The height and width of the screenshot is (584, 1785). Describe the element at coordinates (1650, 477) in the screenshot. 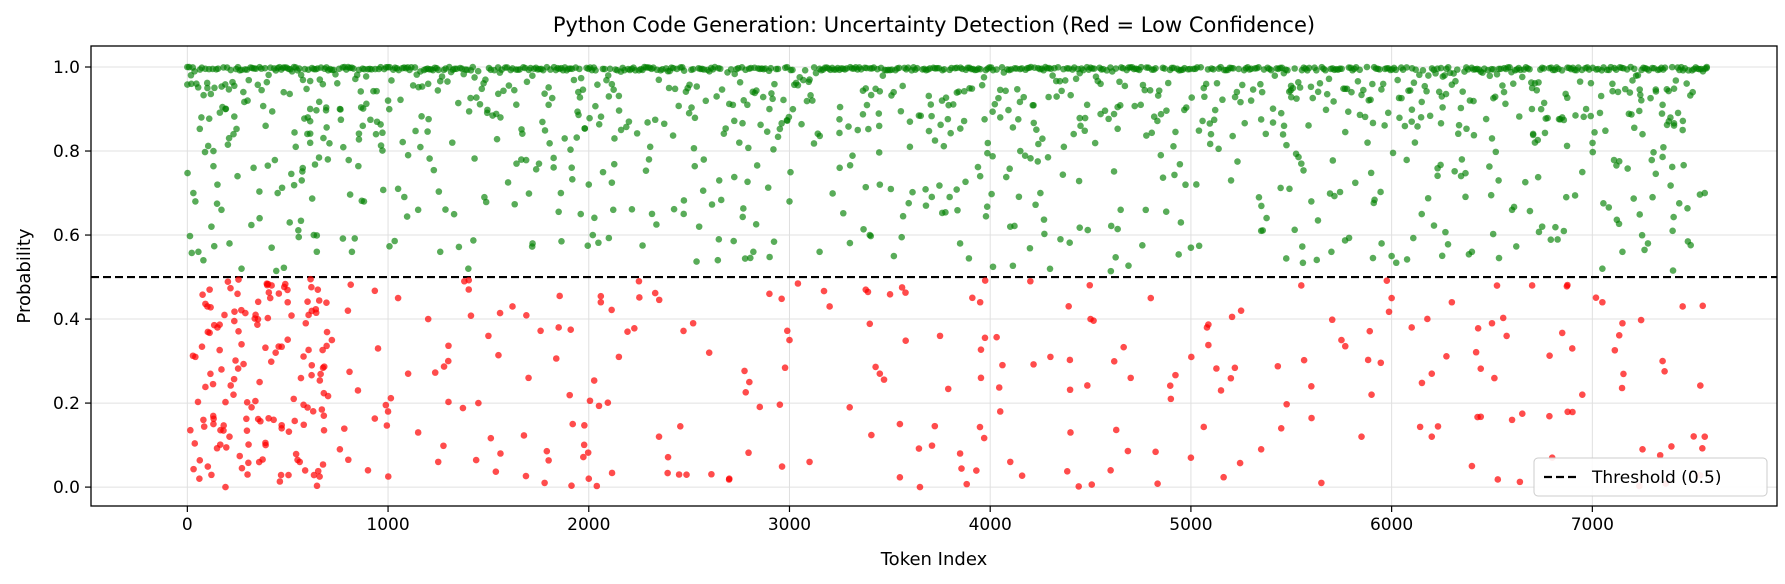

I see `legend: Threshold (0.5)` at that location.